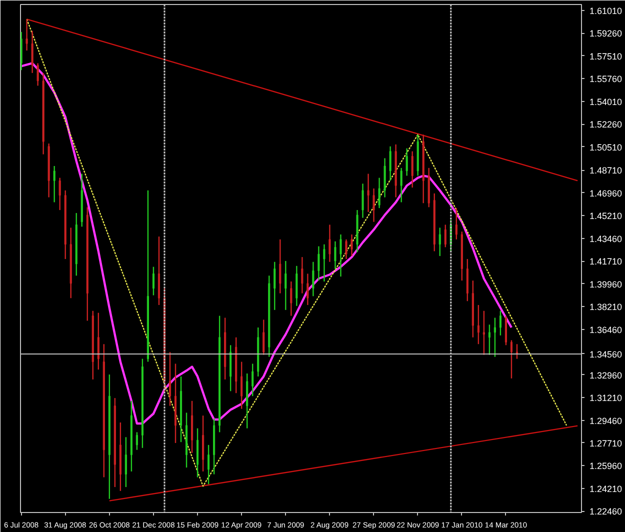  I want to click on ref-line-label: 1.34560, so click(606, 354).